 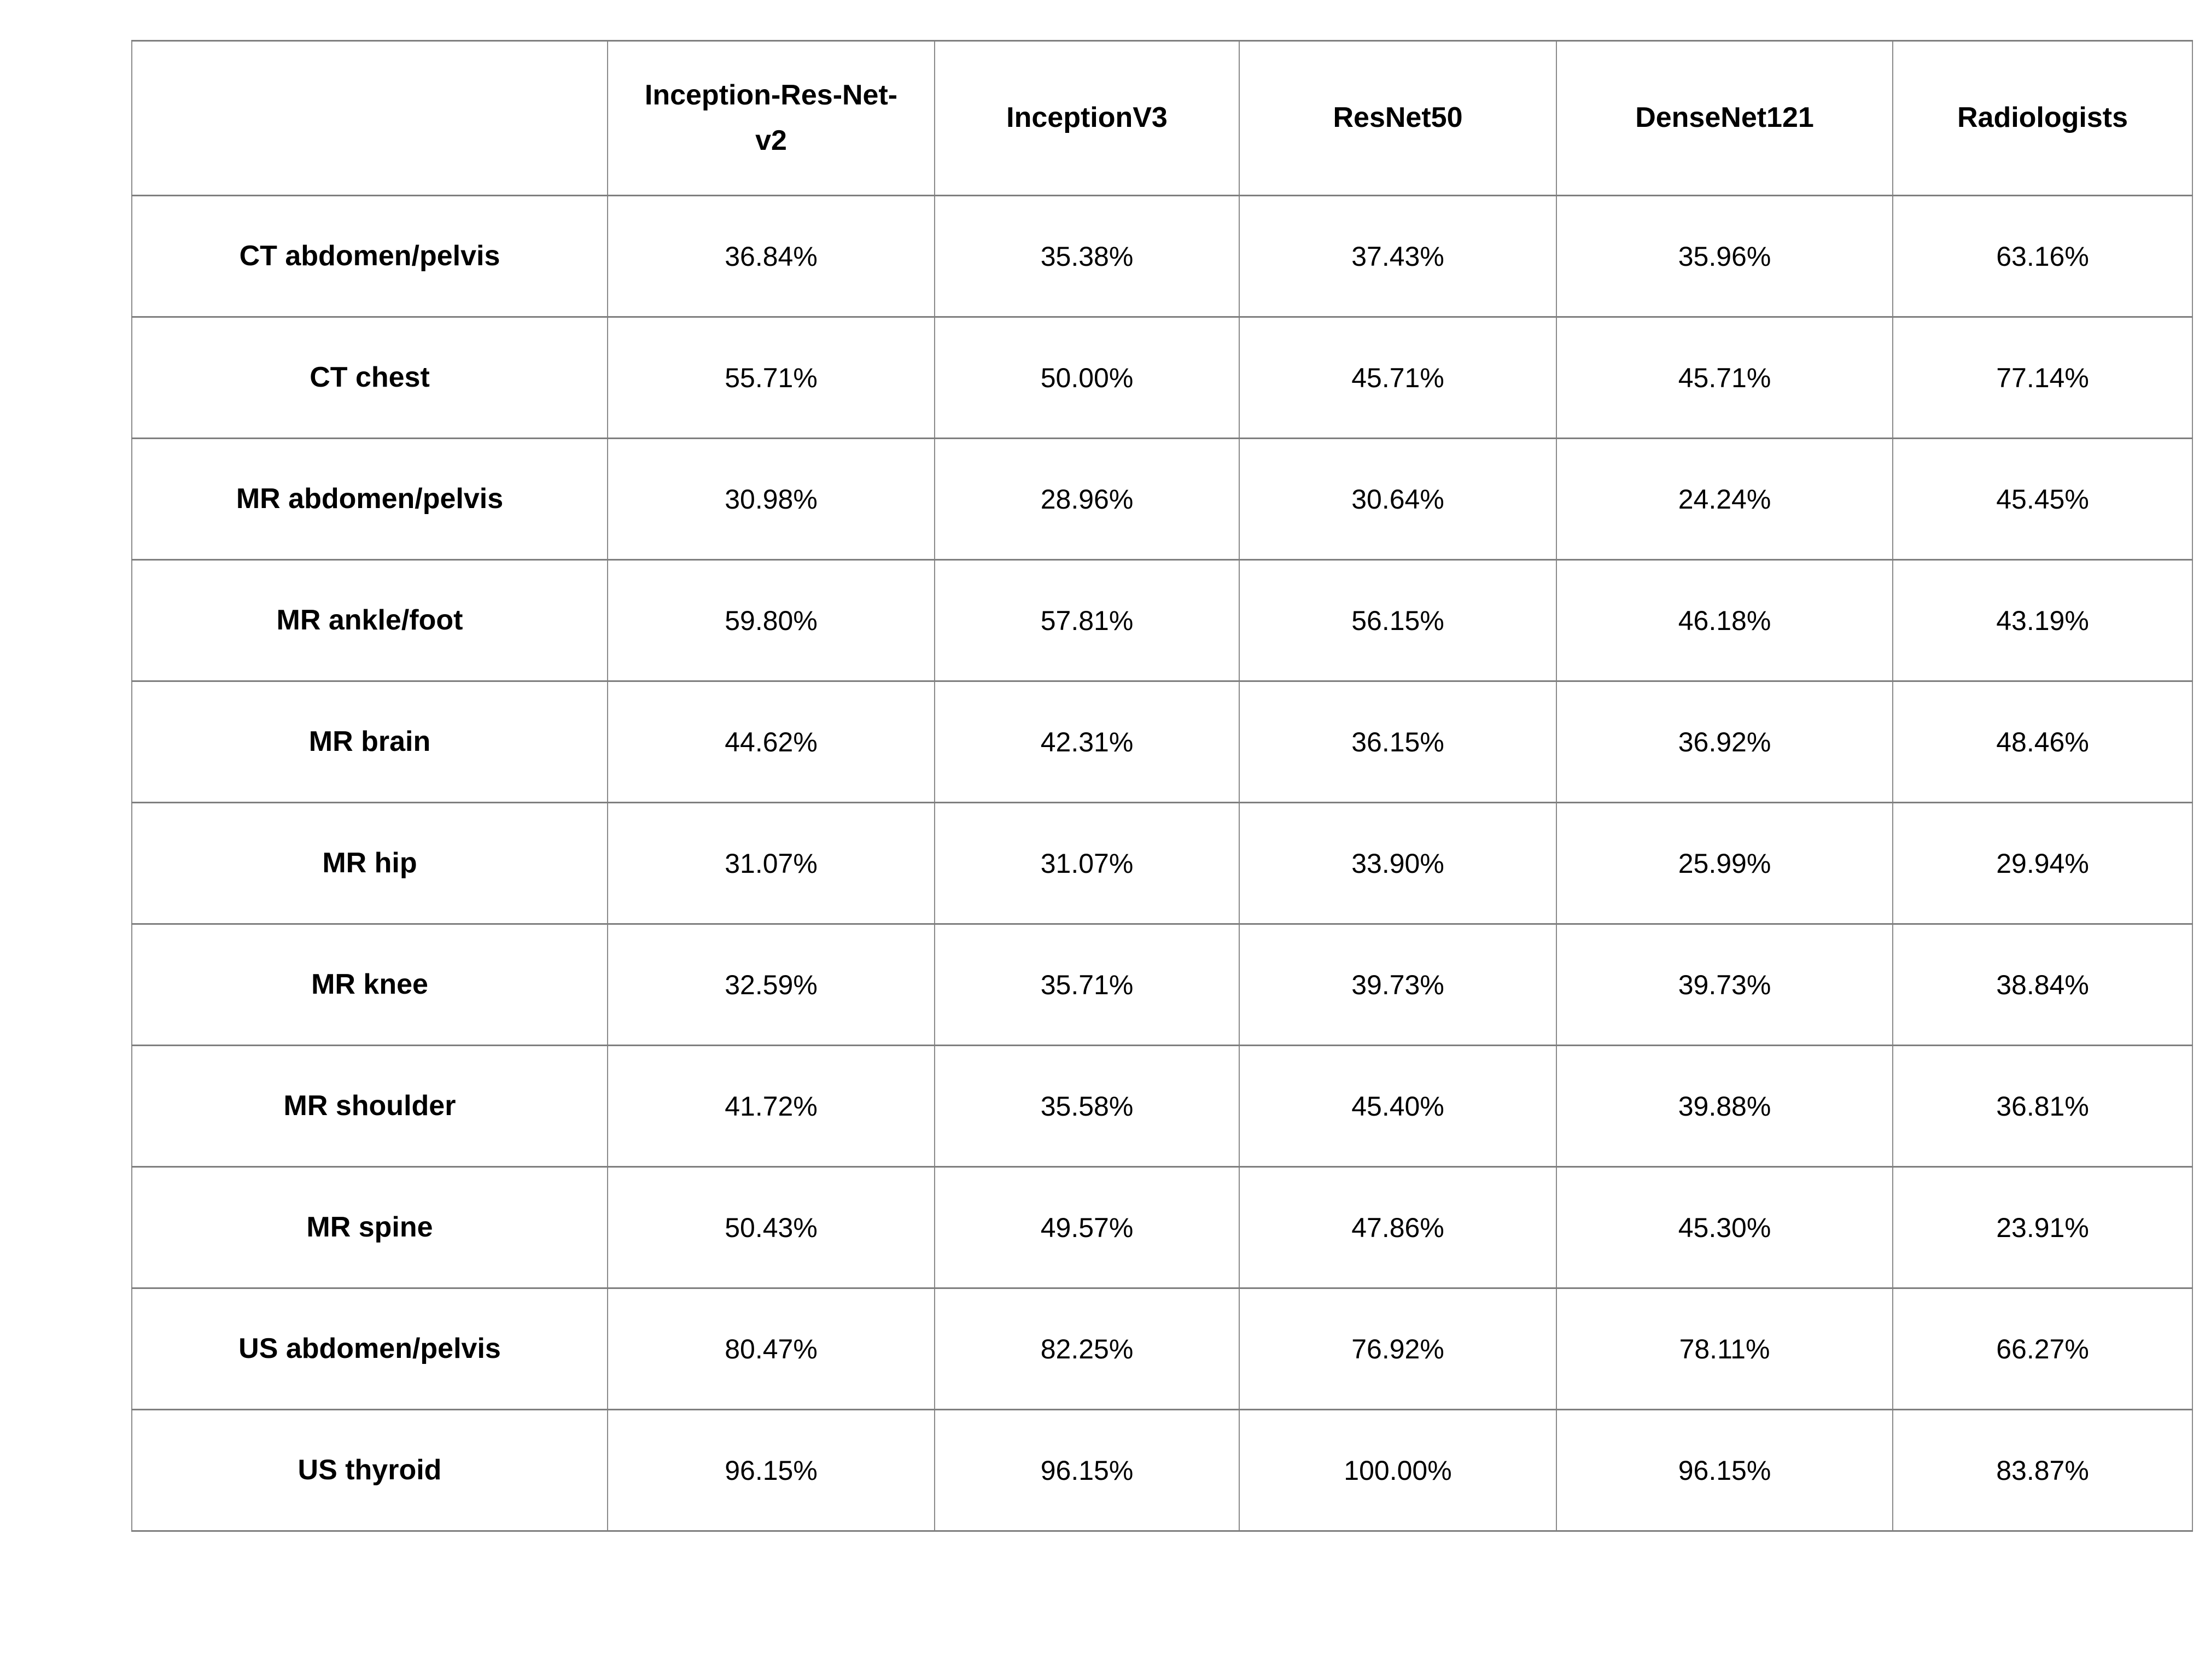 What do you see at coordinates (1398, 863) in the screenshot?
I see `data-cell: 33.90%` at bounding box center [1398, 863].